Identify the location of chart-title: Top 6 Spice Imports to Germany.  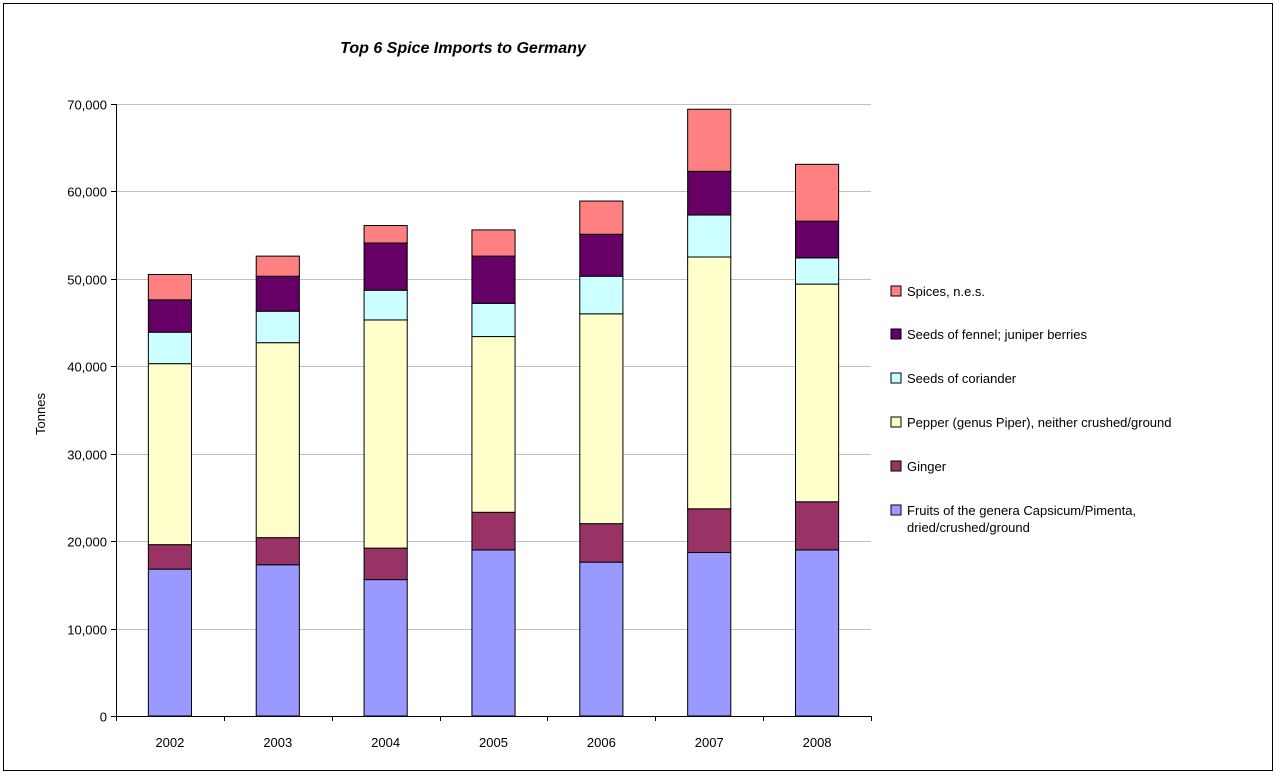
(463, 48).